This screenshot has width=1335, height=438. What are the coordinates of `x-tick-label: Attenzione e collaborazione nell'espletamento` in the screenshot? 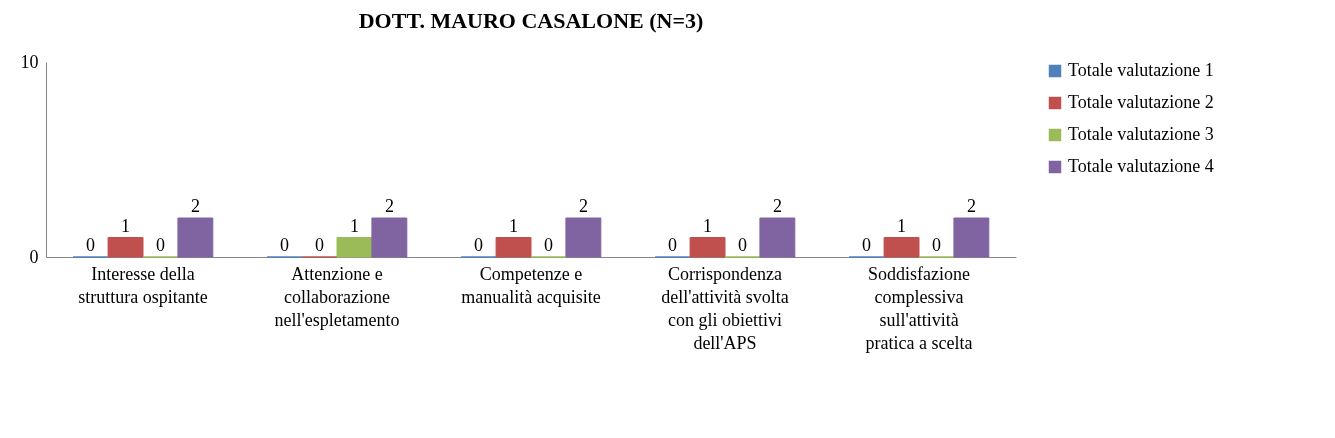 It's located at (337, 296).